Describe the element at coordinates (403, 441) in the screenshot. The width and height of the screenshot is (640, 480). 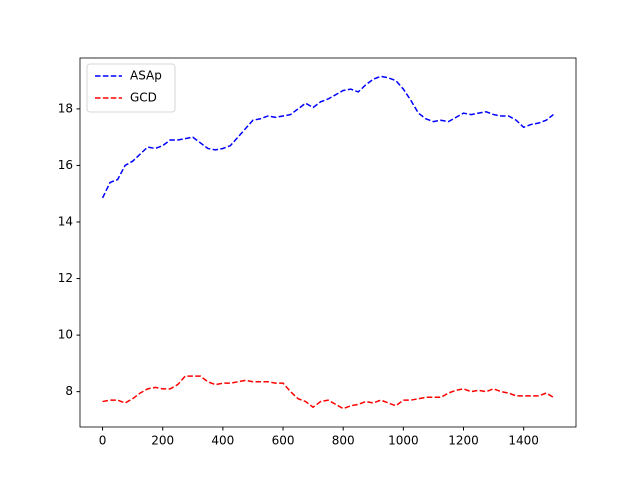
I see `x-tick-label: 1000` at that location.